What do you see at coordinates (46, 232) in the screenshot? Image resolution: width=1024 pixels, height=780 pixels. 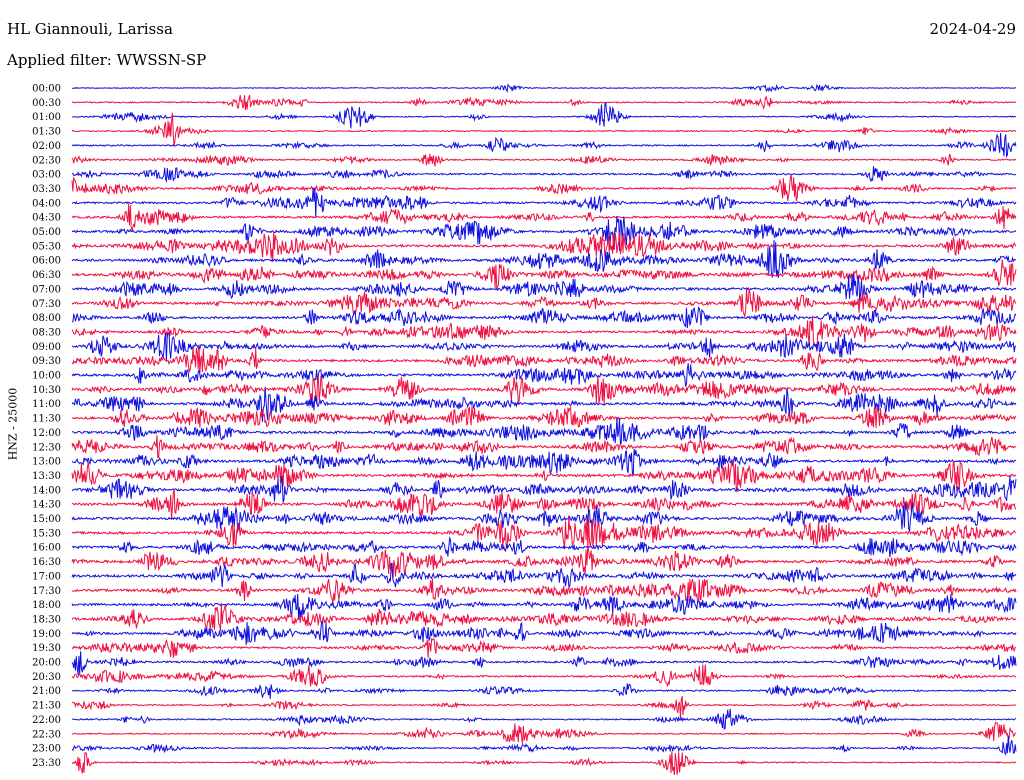 I see `time-tick-label: 05:00` at bounding box center [46, 232].